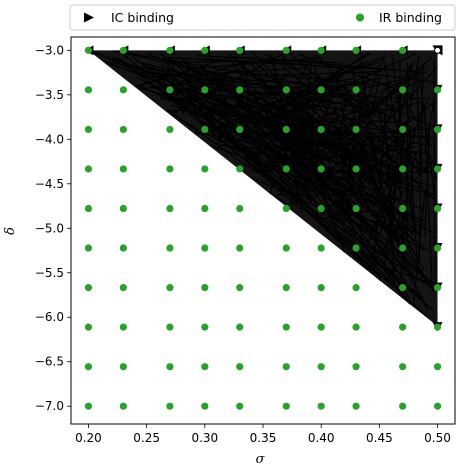 The width and height of the screenshot is (460, 471). Describe the element at coordinates (49, 228) in the screenshot. I see `y-tick-label: −5.0` at that location.